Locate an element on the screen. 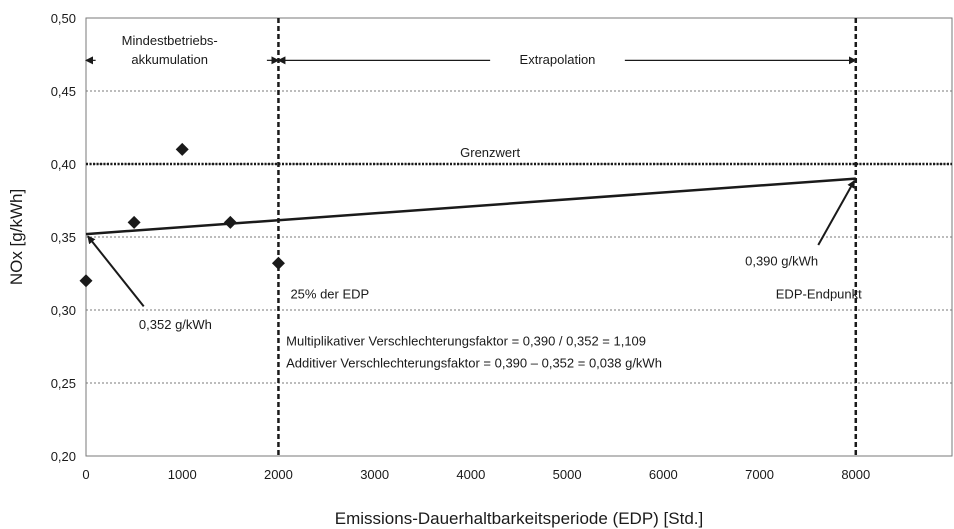  y-tick-label: 0,50 is located at coordinates (63, 18).